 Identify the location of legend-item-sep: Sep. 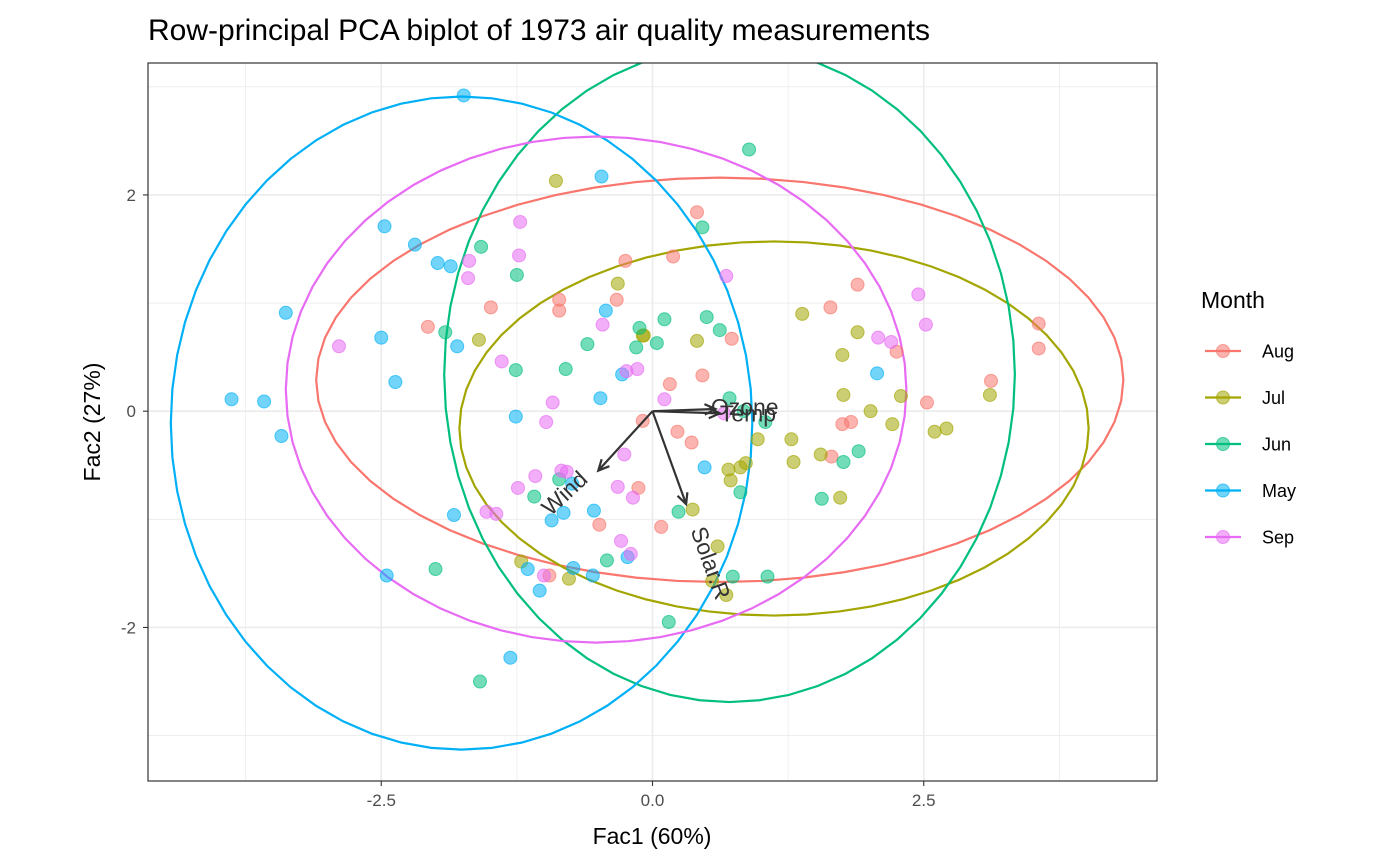
(1249, 538).